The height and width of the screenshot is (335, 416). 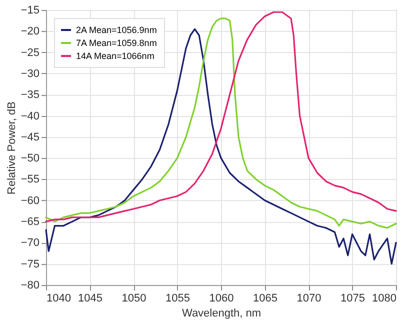 What do you see at coordinates (352, 298) in the screenshot?
I see `x-tick-label: 1075` at bounding box center [352, 298].